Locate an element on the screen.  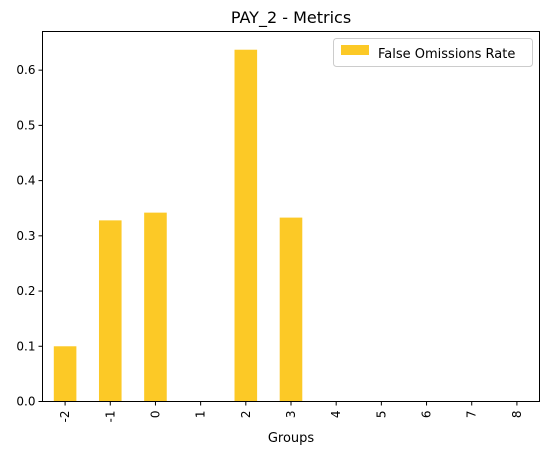
x-tick-label: 2 is located at coordinates (246, 415).